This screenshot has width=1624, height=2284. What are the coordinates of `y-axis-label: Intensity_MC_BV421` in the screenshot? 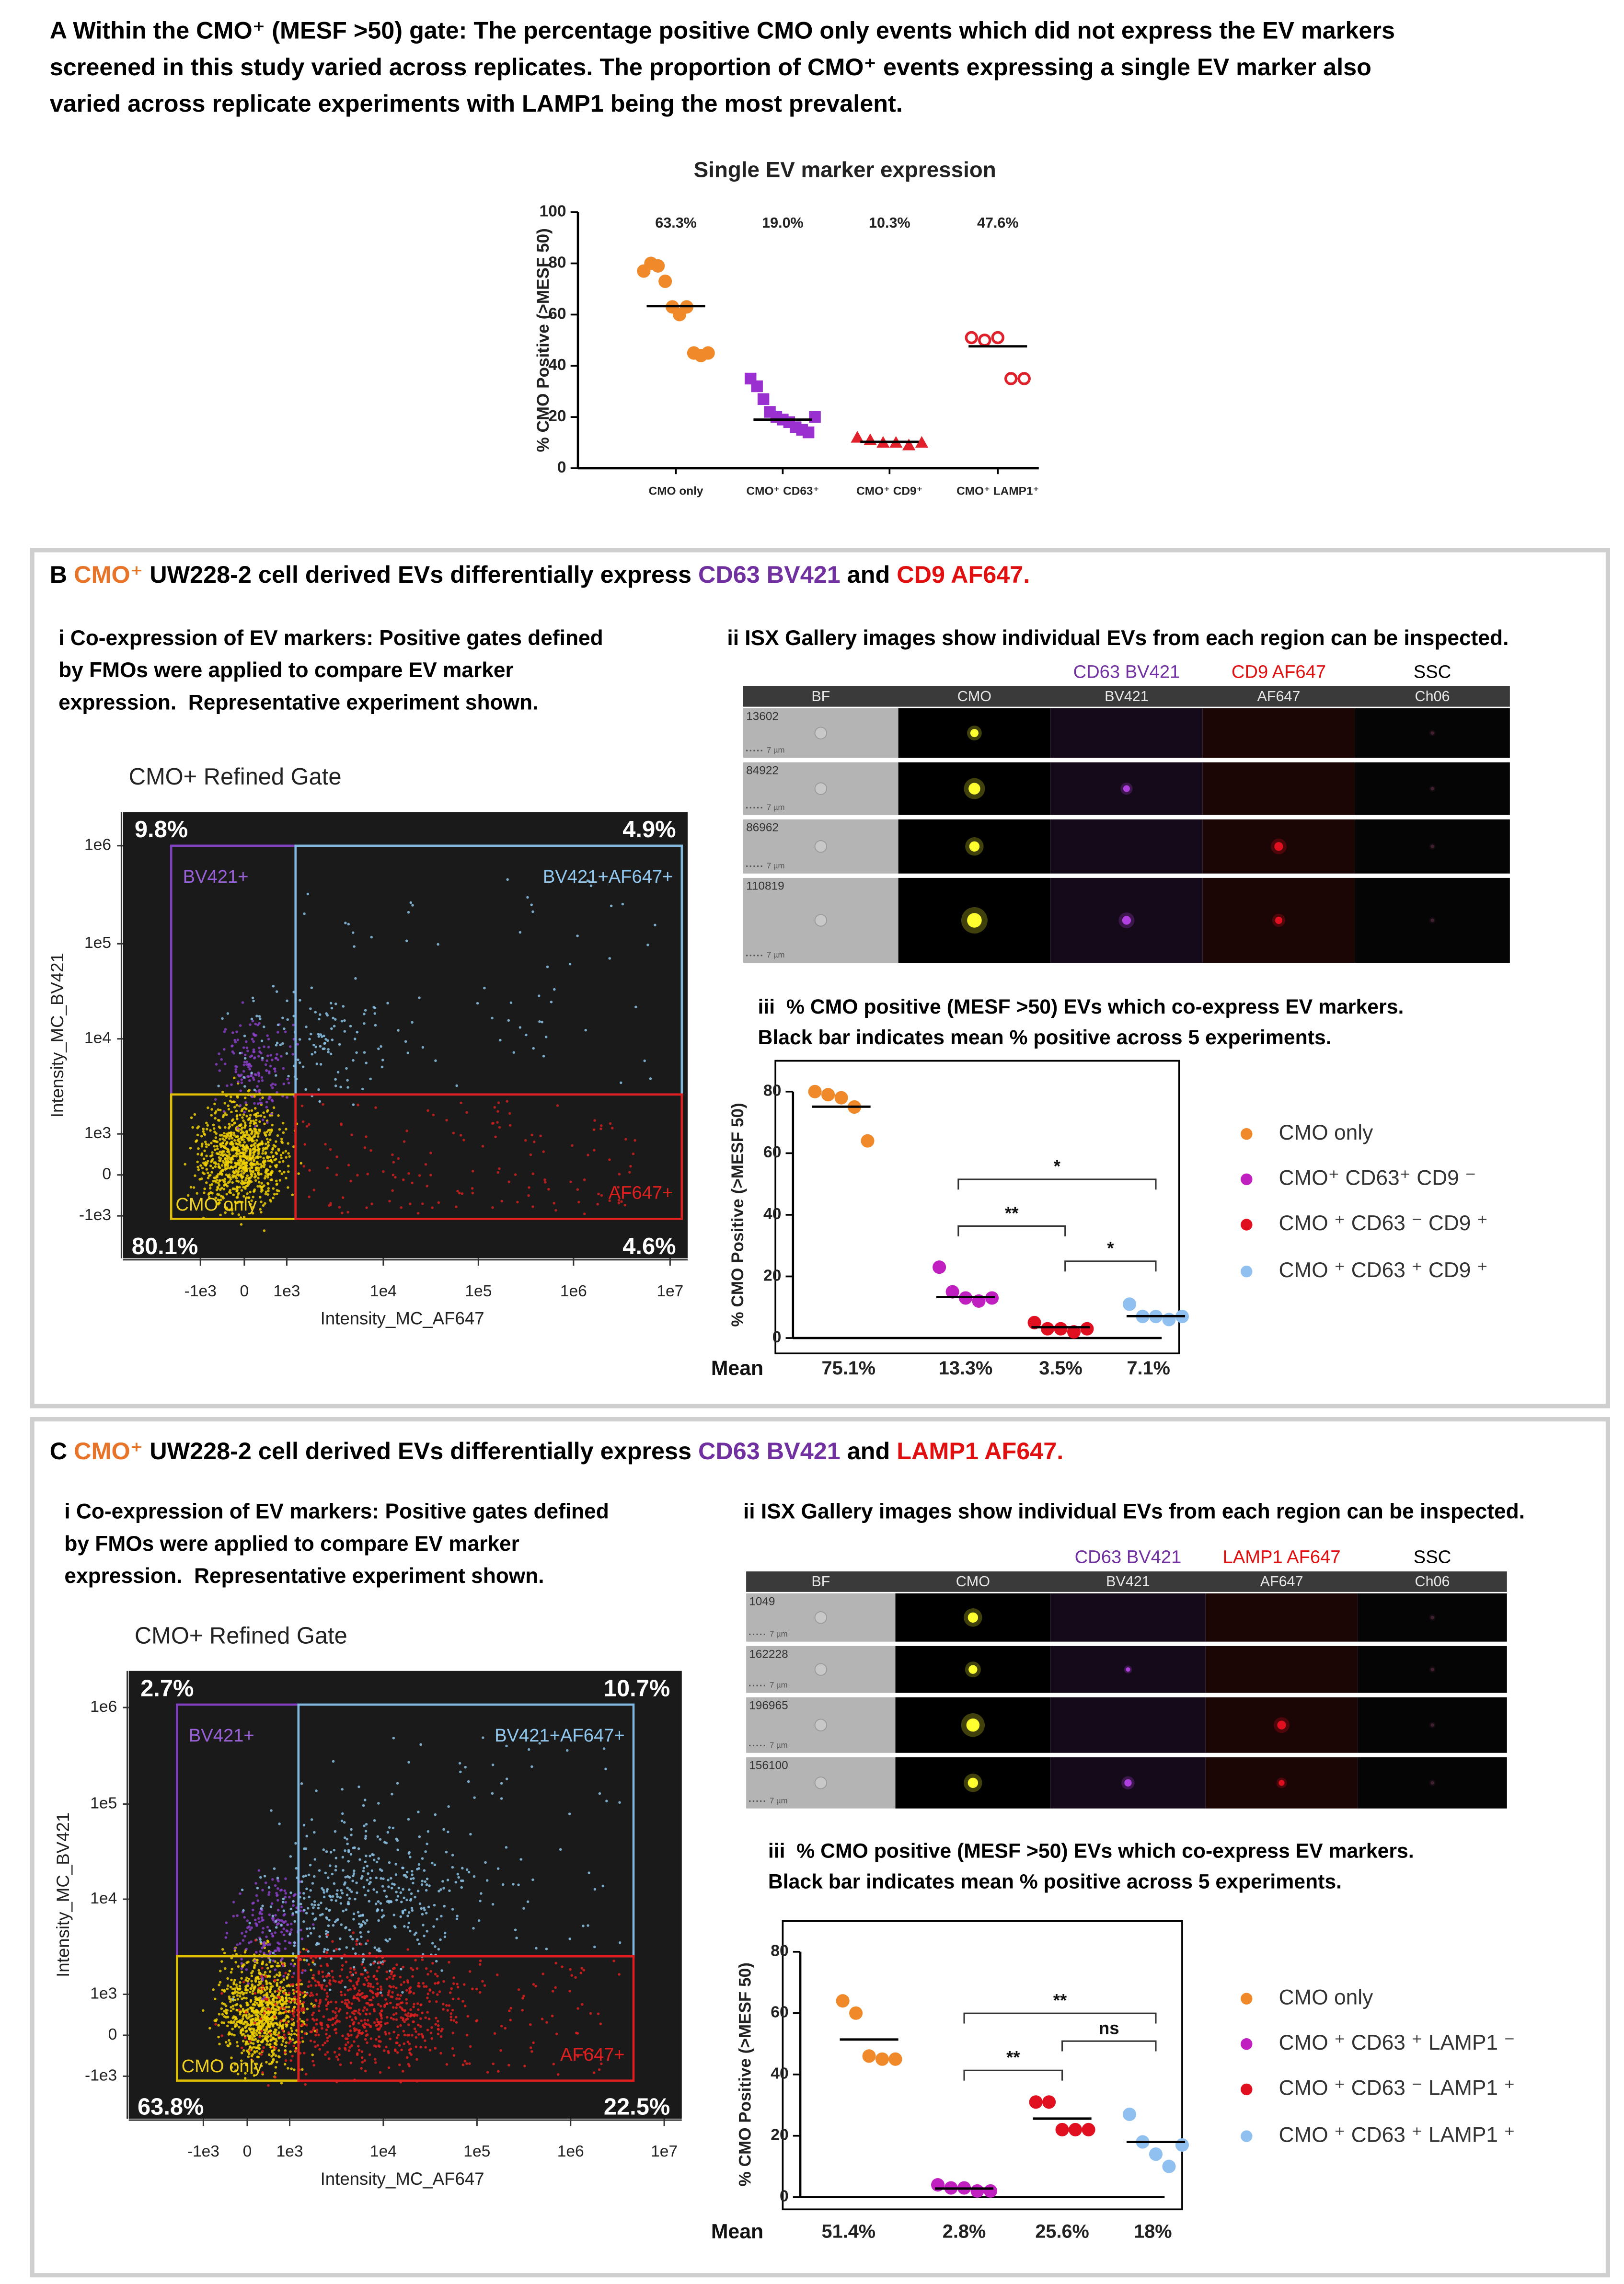 It's located at (57, 1035).